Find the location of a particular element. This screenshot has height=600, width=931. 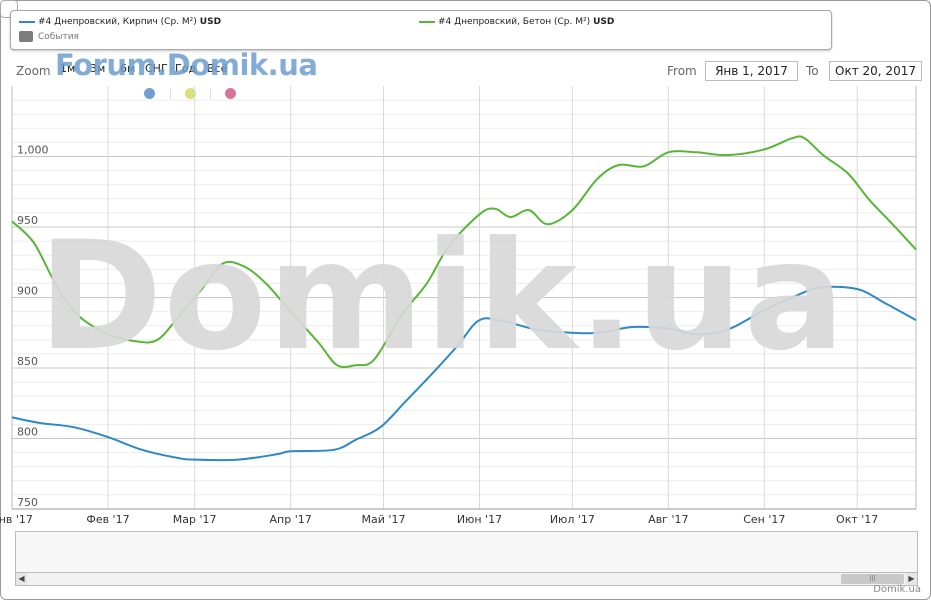

legend-brick-currency: USD is located at coordinates (210, 22).